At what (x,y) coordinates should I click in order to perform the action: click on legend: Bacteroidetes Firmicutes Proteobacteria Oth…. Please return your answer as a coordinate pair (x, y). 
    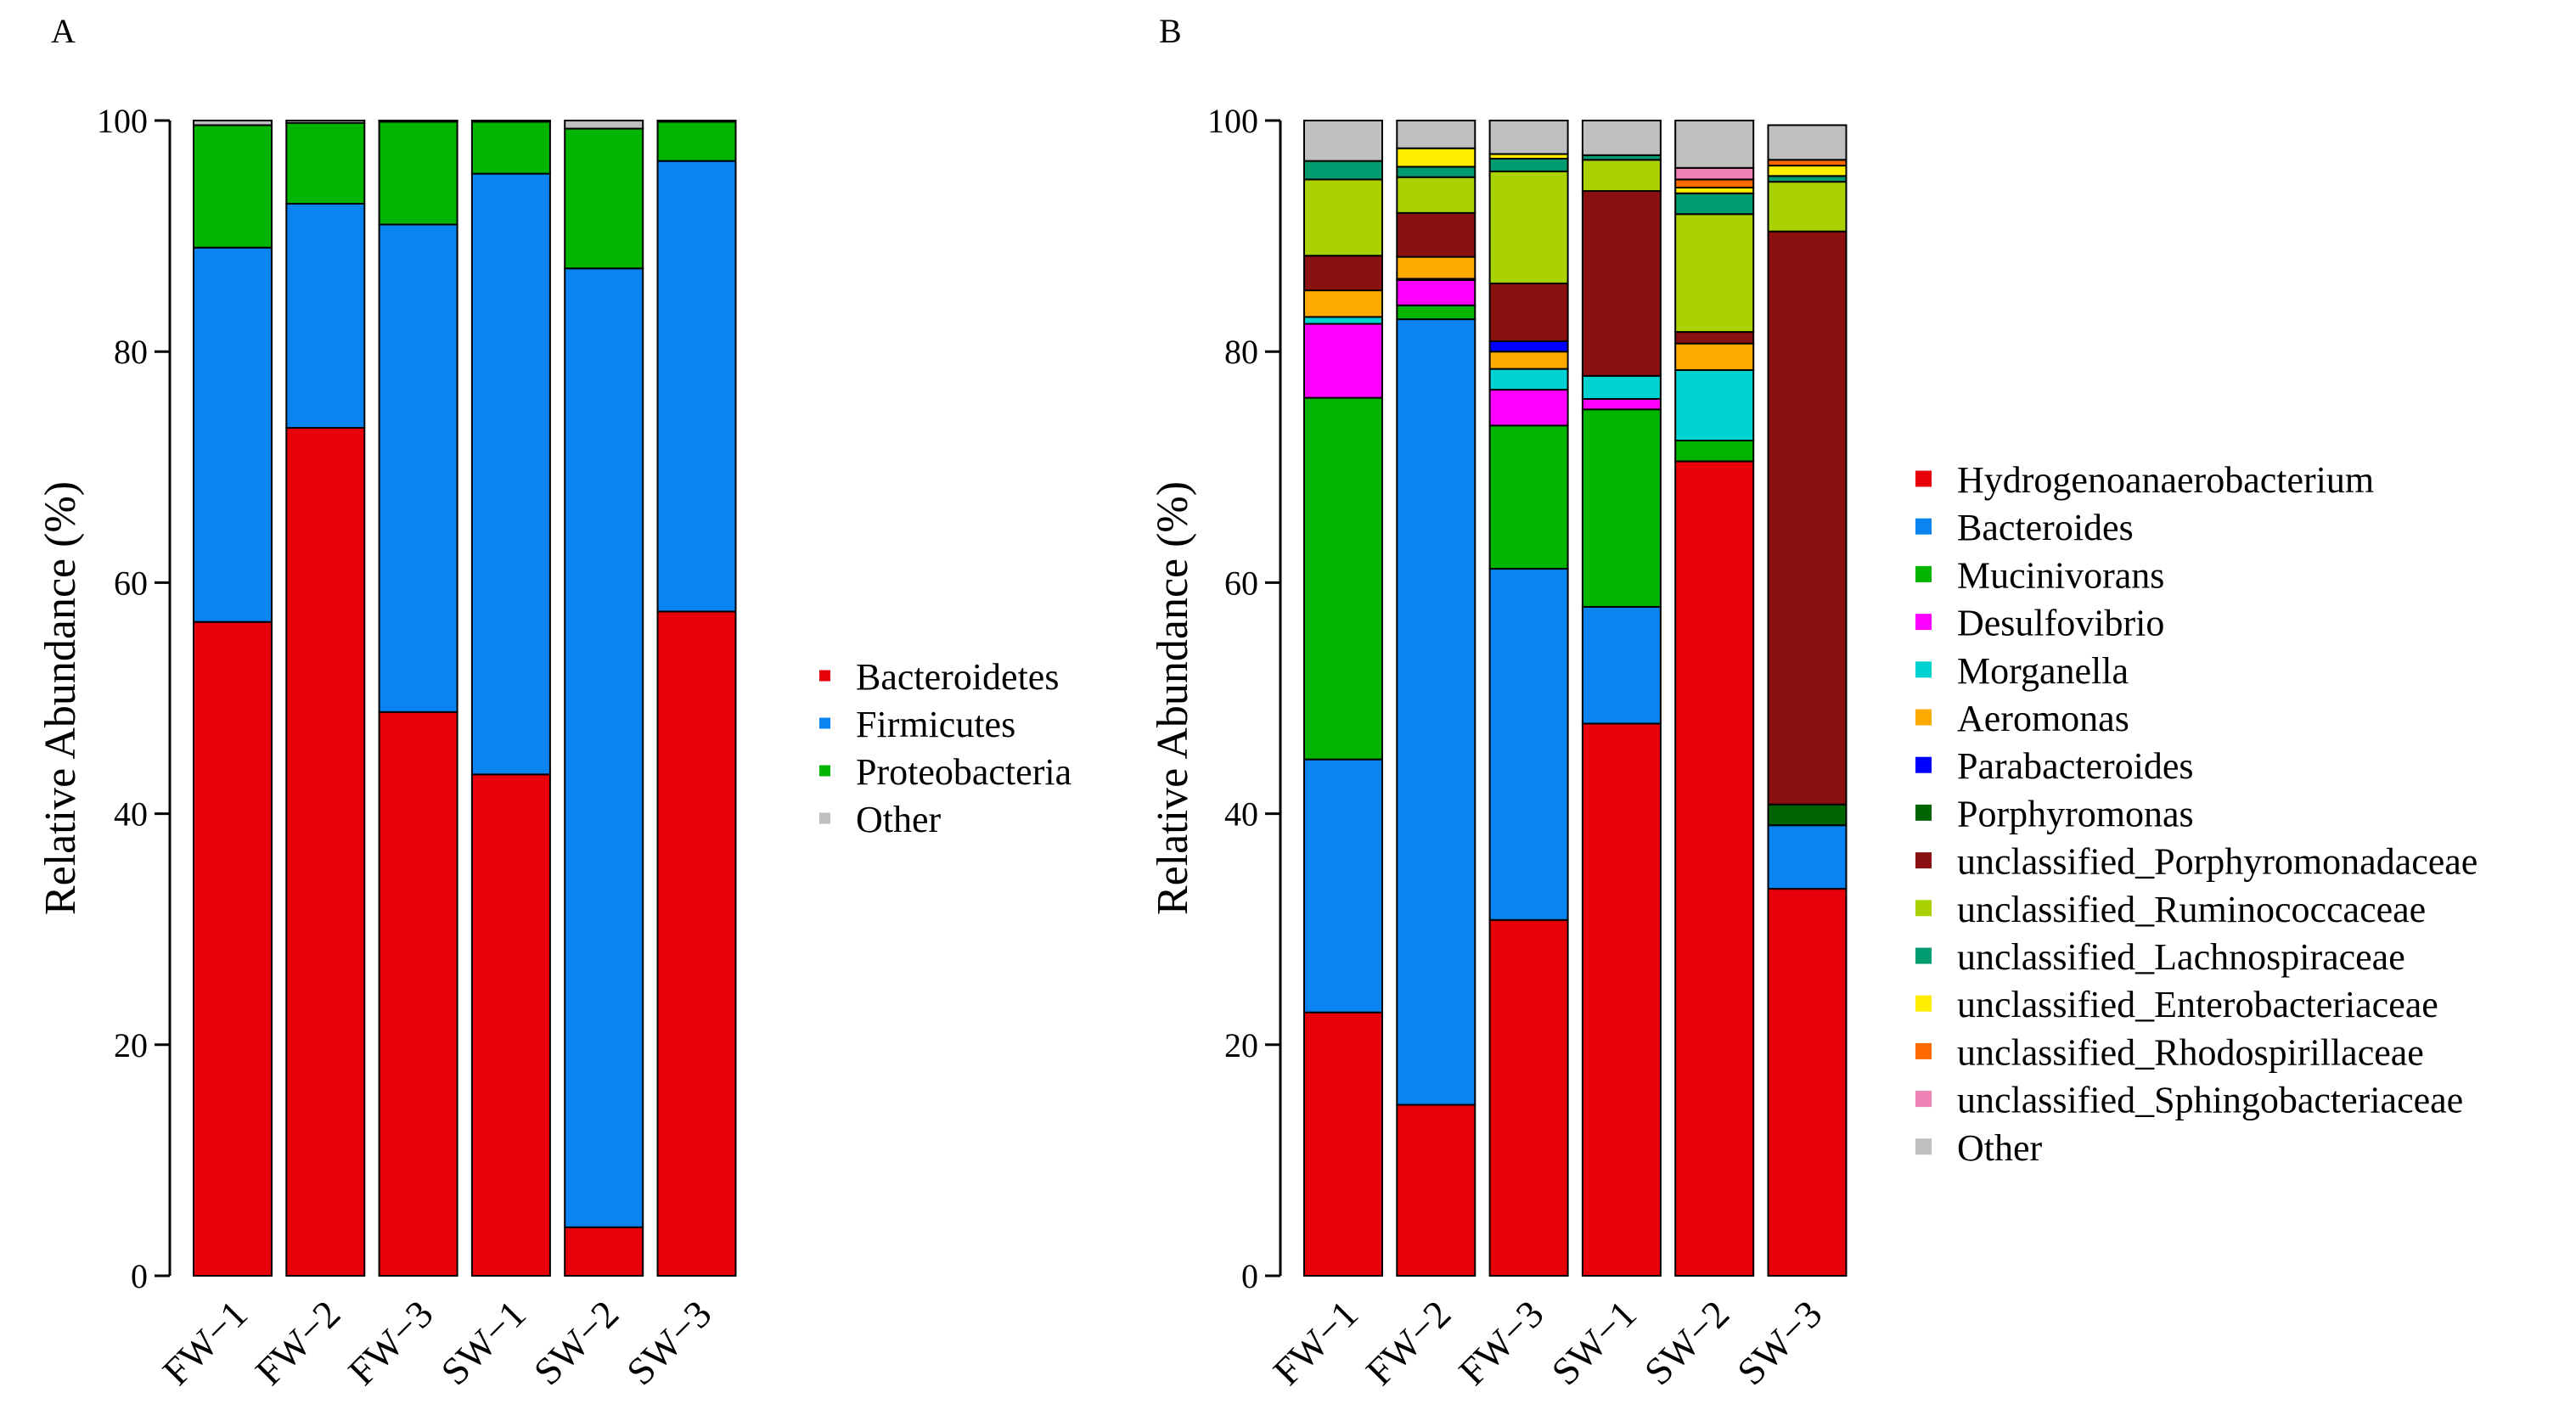
    Looking at the image, I should click on (945, 748).